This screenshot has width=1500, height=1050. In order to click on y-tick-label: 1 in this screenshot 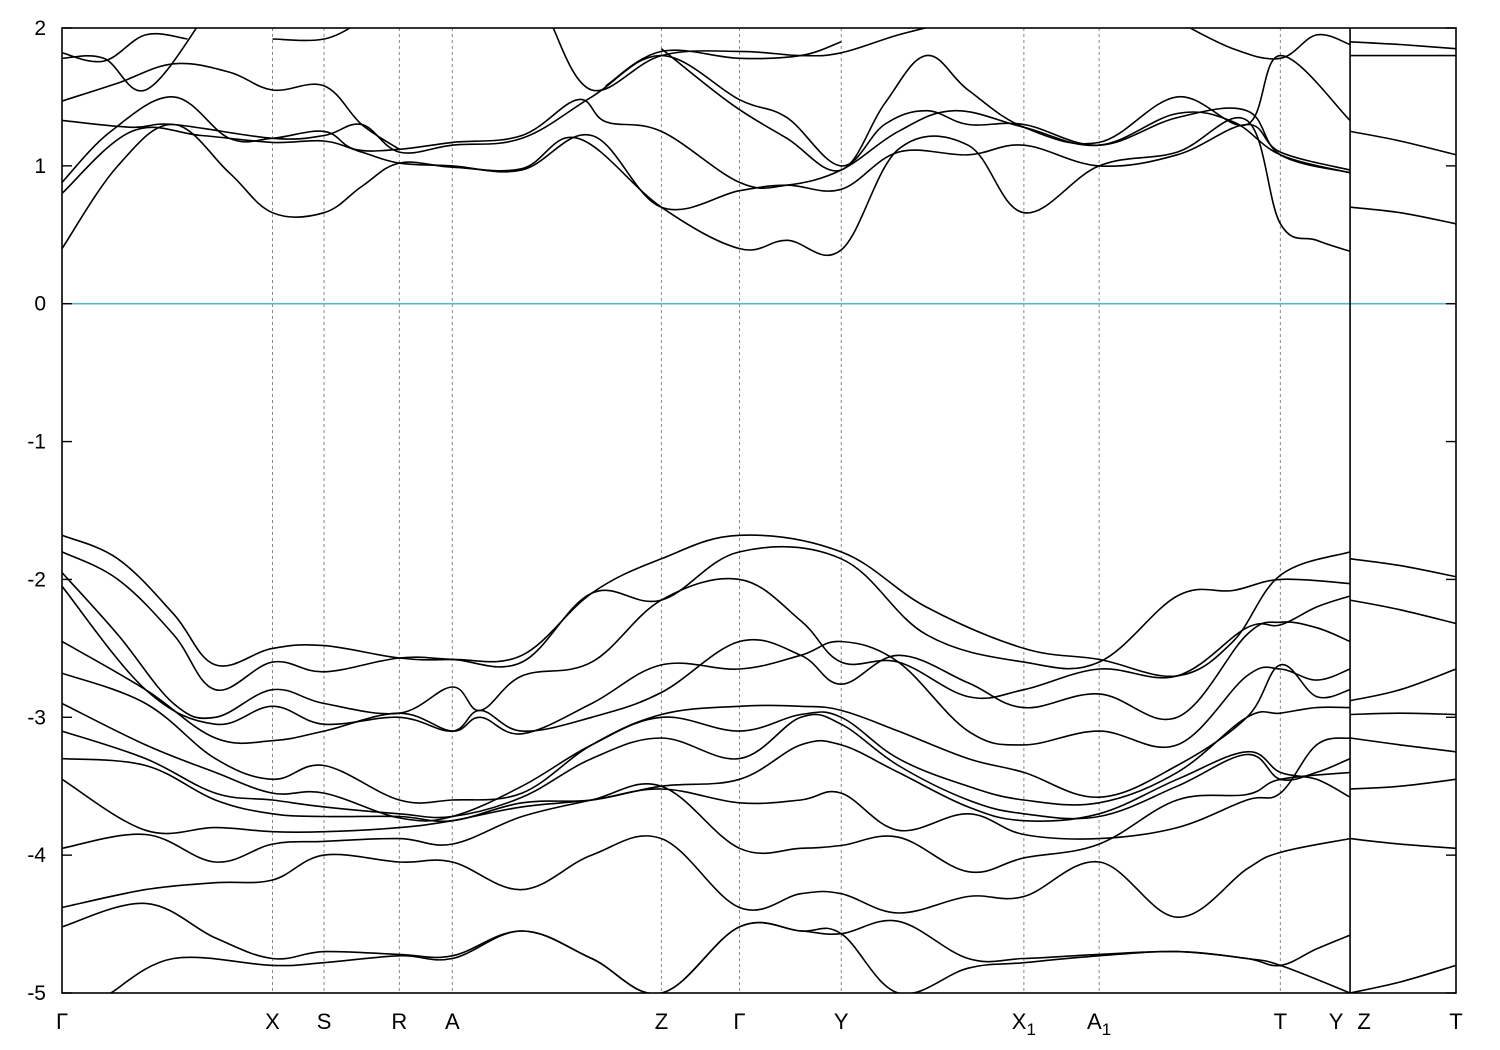, I will do `click(40, 166)`.